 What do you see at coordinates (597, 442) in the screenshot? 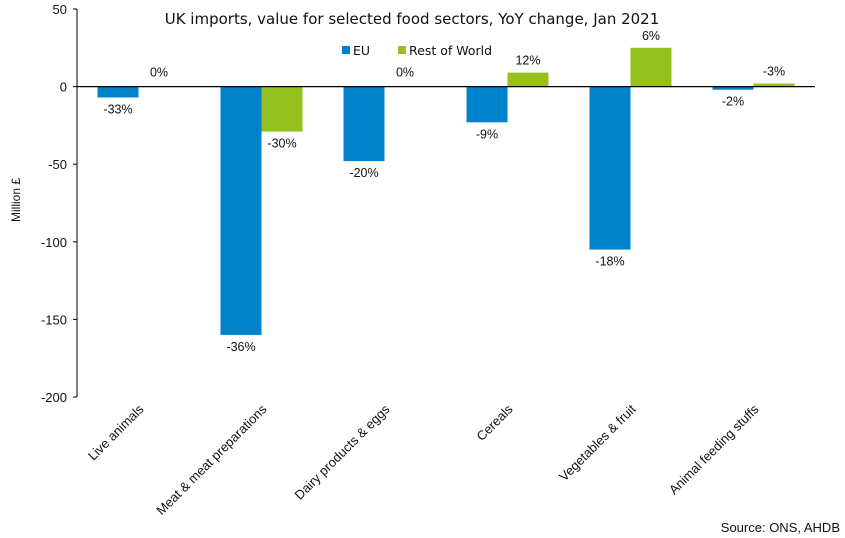
I see `category-label: Vegetables & fruit` at bounding box center [597, 442].